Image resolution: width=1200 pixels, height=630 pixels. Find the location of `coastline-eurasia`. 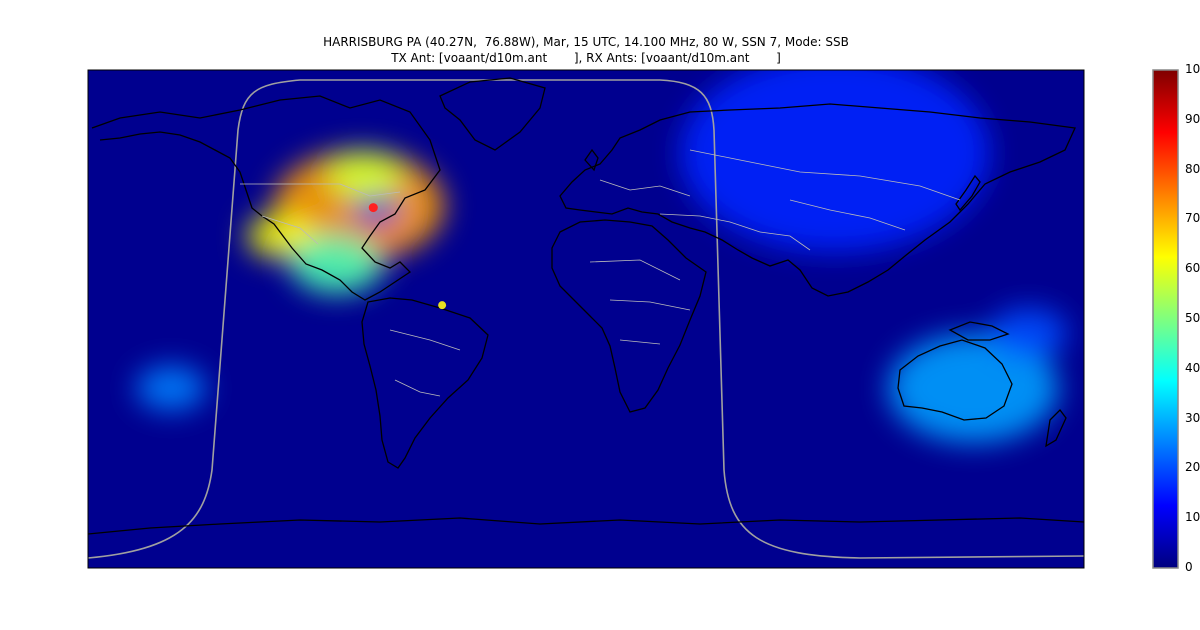

coastline-eurasia is located at coordinates (817, 200).